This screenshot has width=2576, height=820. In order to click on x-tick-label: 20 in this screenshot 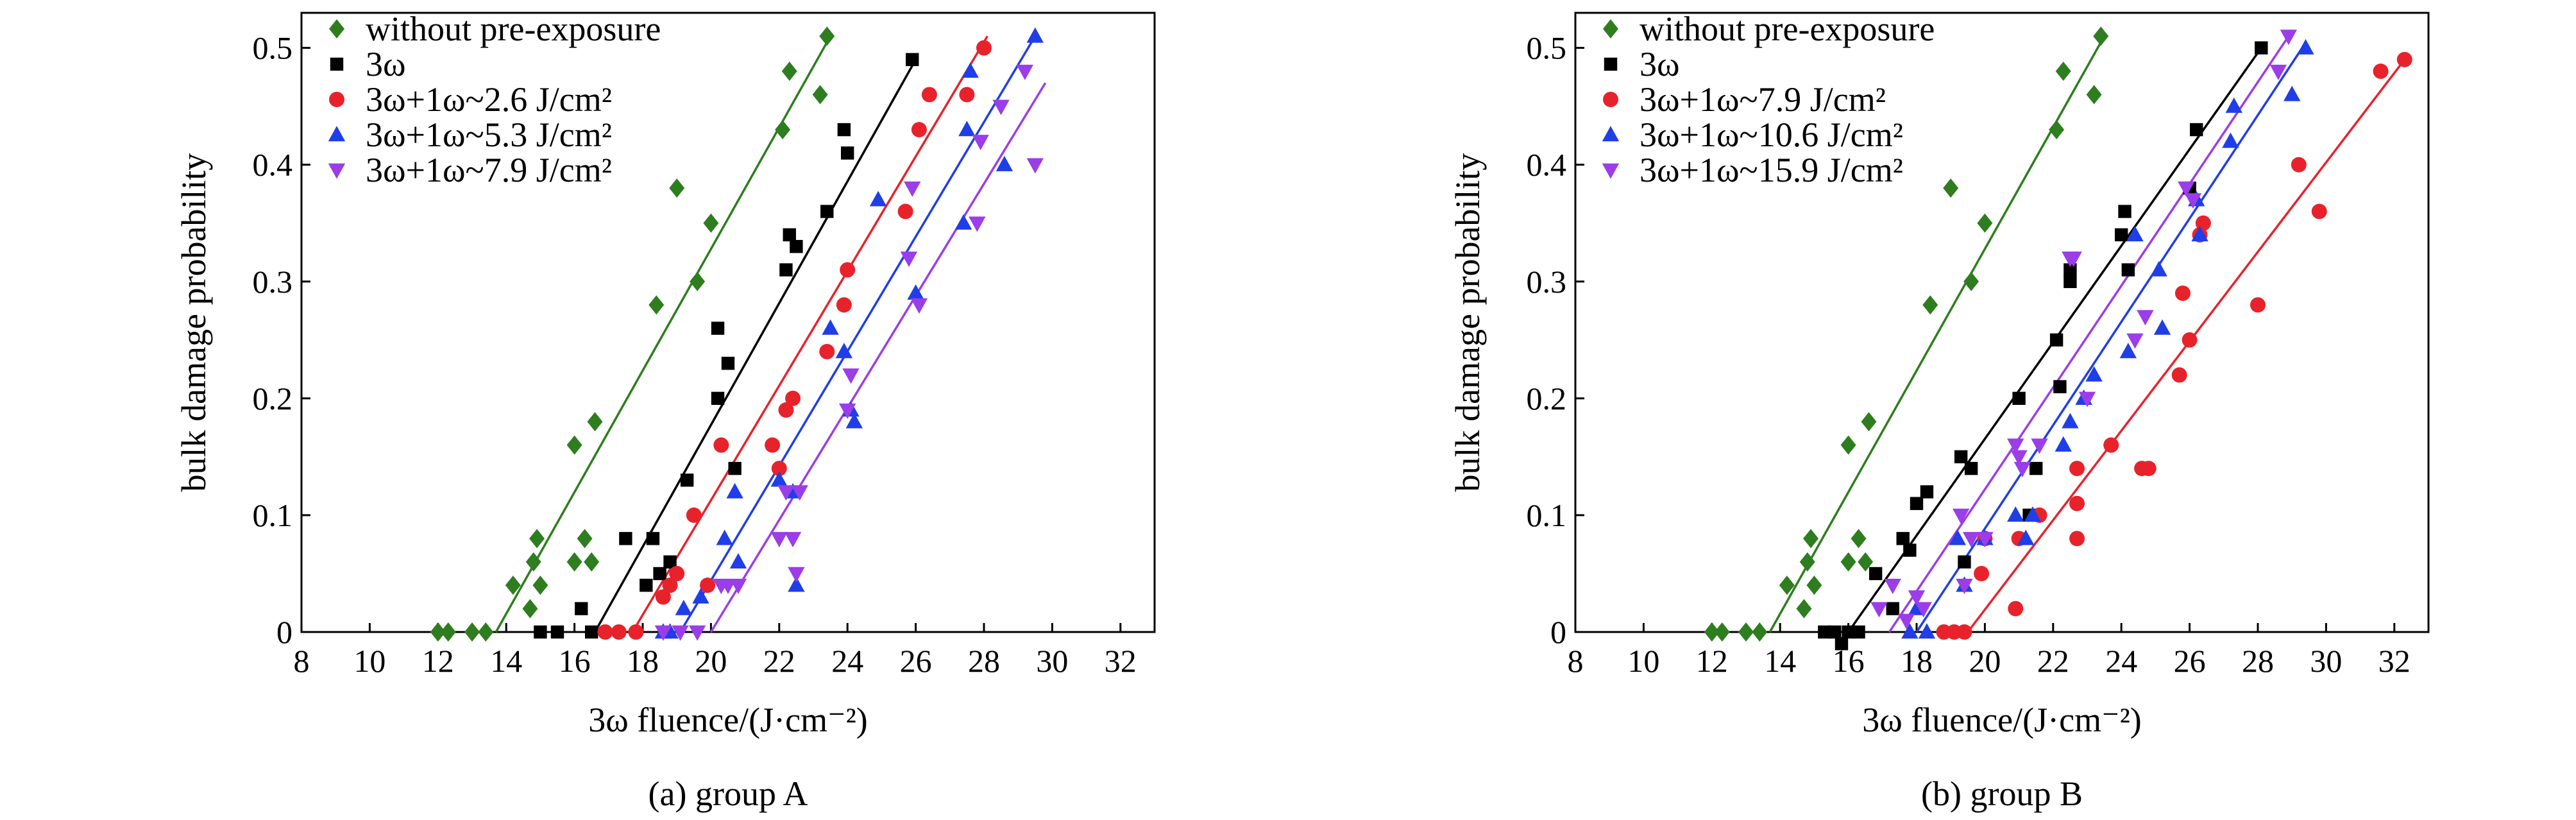, I will do `click(711, 661)`.